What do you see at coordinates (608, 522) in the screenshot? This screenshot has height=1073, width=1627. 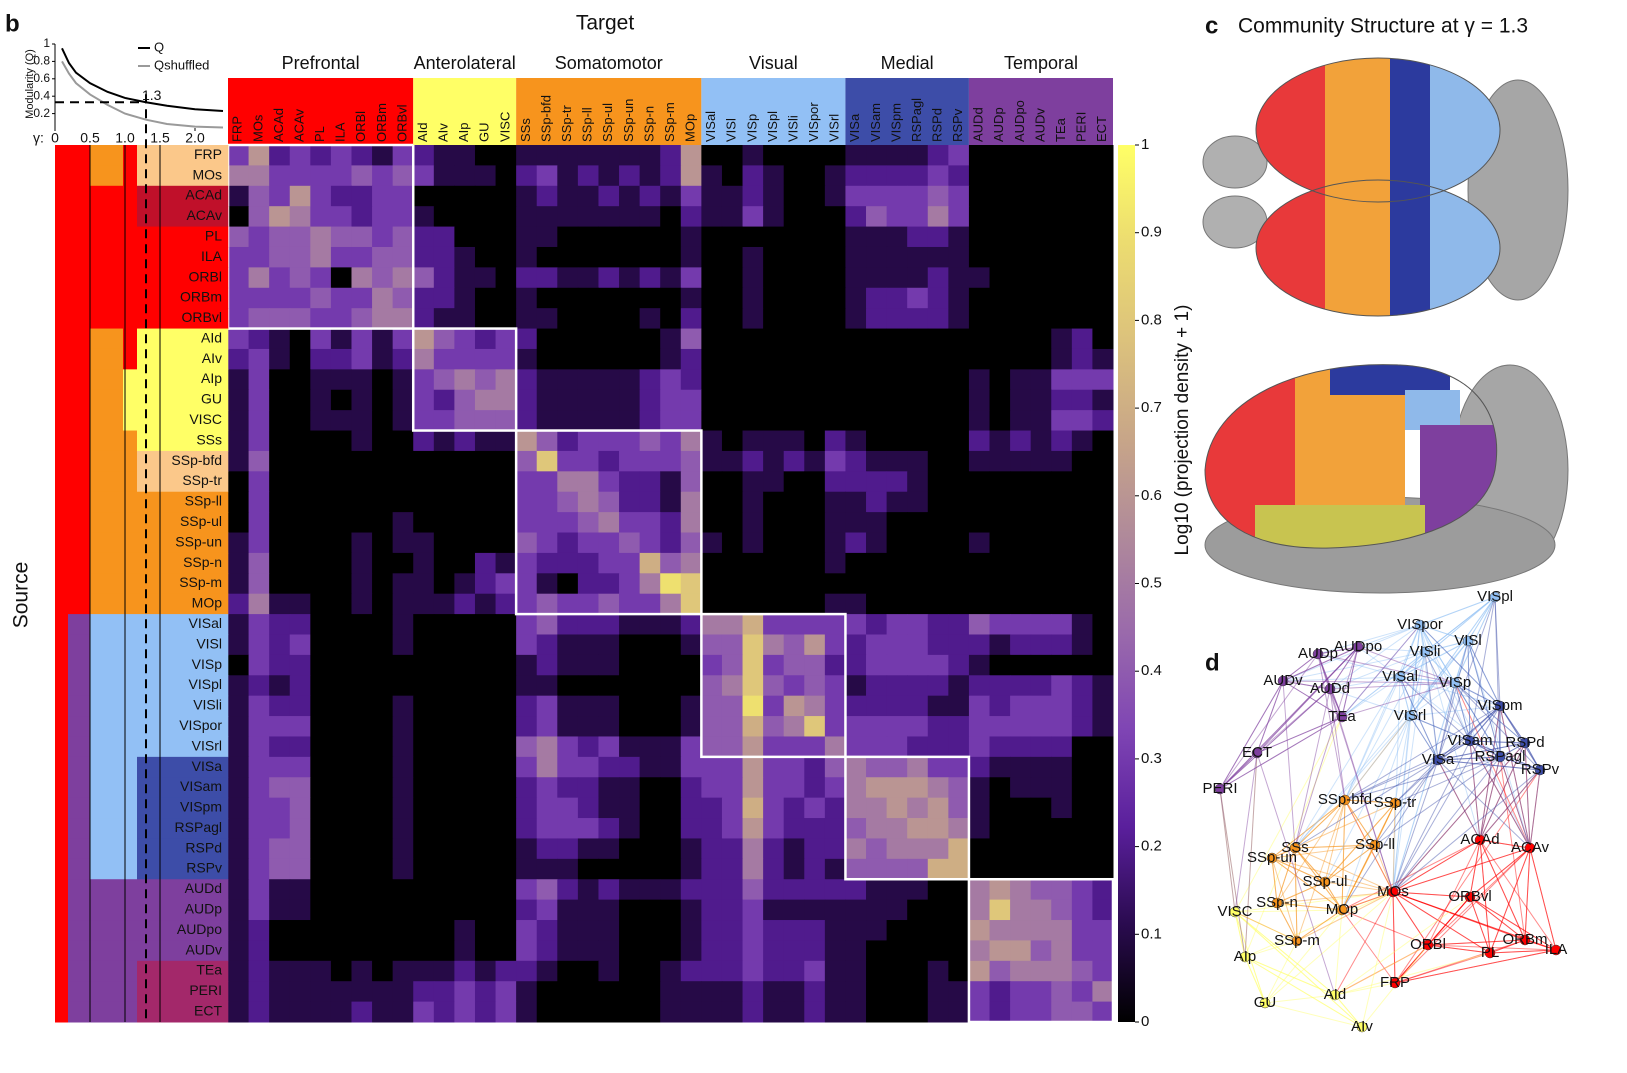 I see `community-outline` at bounding box center [608, 522].